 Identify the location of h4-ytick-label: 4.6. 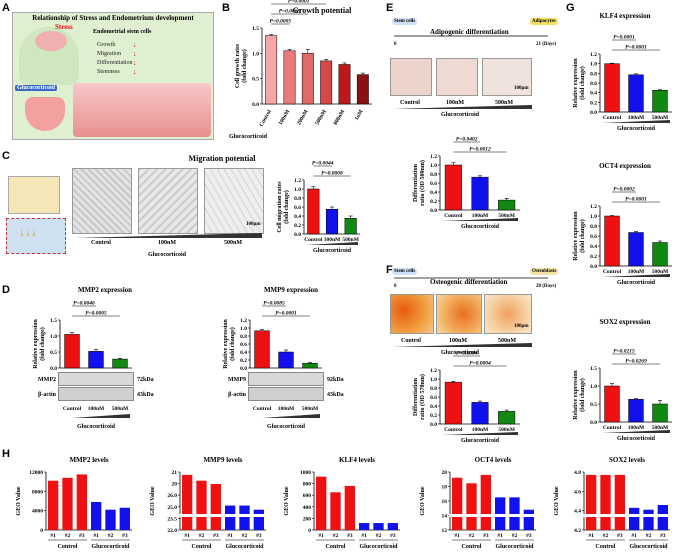
(577, 492).